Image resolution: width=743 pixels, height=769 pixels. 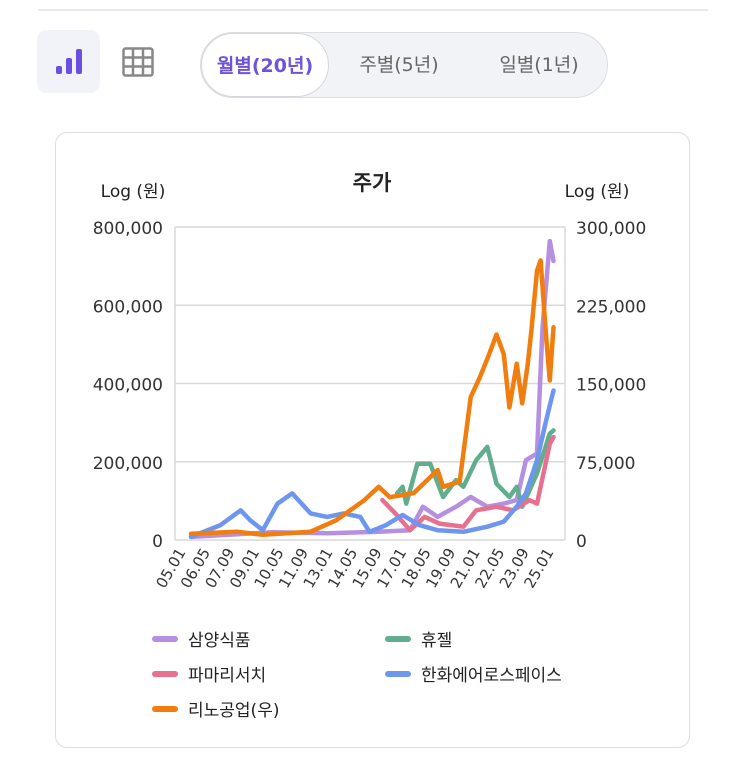 I want to click on bar-chart-icon, so click(x=68, y=61).